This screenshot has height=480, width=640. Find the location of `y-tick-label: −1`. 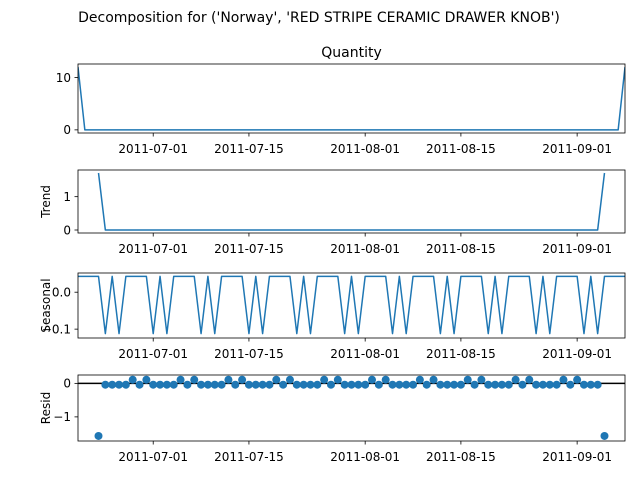

y-tick-label: −1 is located at coordinates (62, 417).